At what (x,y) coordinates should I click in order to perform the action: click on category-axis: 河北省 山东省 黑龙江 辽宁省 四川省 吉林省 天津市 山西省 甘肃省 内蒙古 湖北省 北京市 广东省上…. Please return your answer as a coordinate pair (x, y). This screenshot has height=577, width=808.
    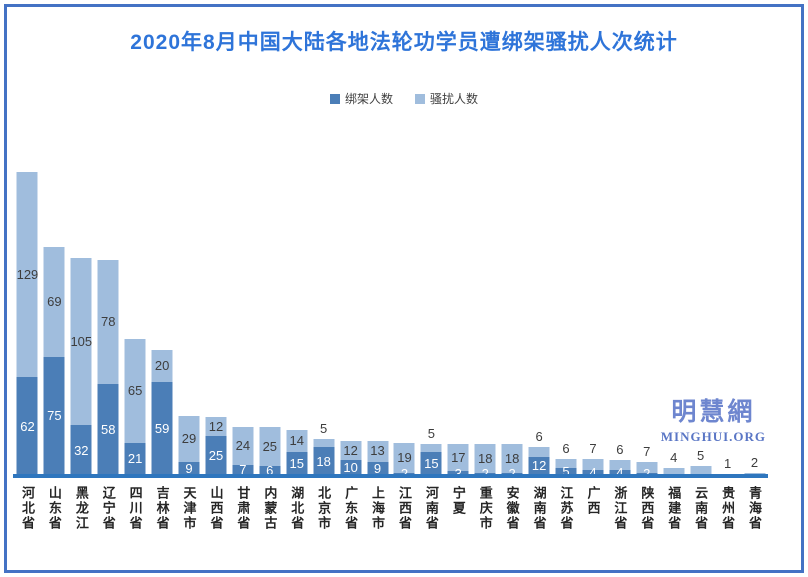
    Looking at the image, I should click on (391, 521).